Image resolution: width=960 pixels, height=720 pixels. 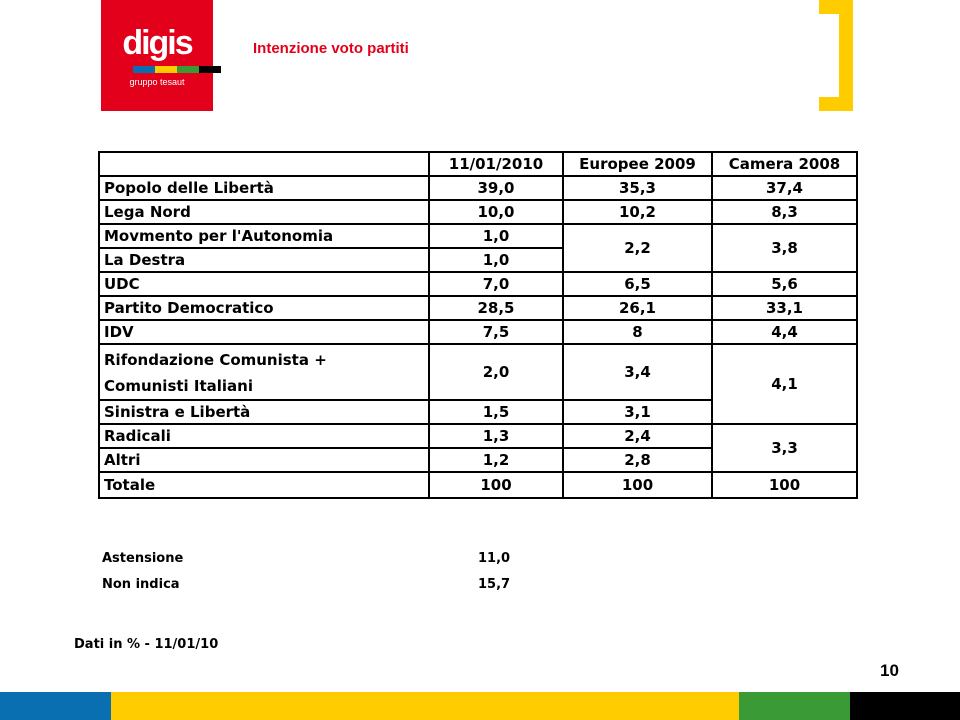 I want to click on value-2010: 1,3, so click(x=496, y=436).